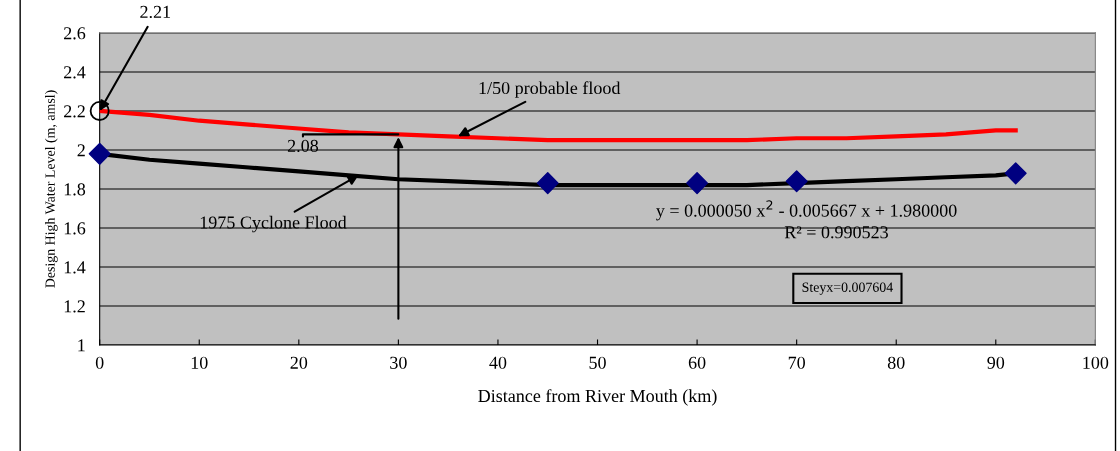  What do you see at coordinates (806, 210) in the screenshot?
I see `annotation: y = 0.000050 x$^{2}$ - 0.005667 x + 1.980000` at bounding box center [806, 210].